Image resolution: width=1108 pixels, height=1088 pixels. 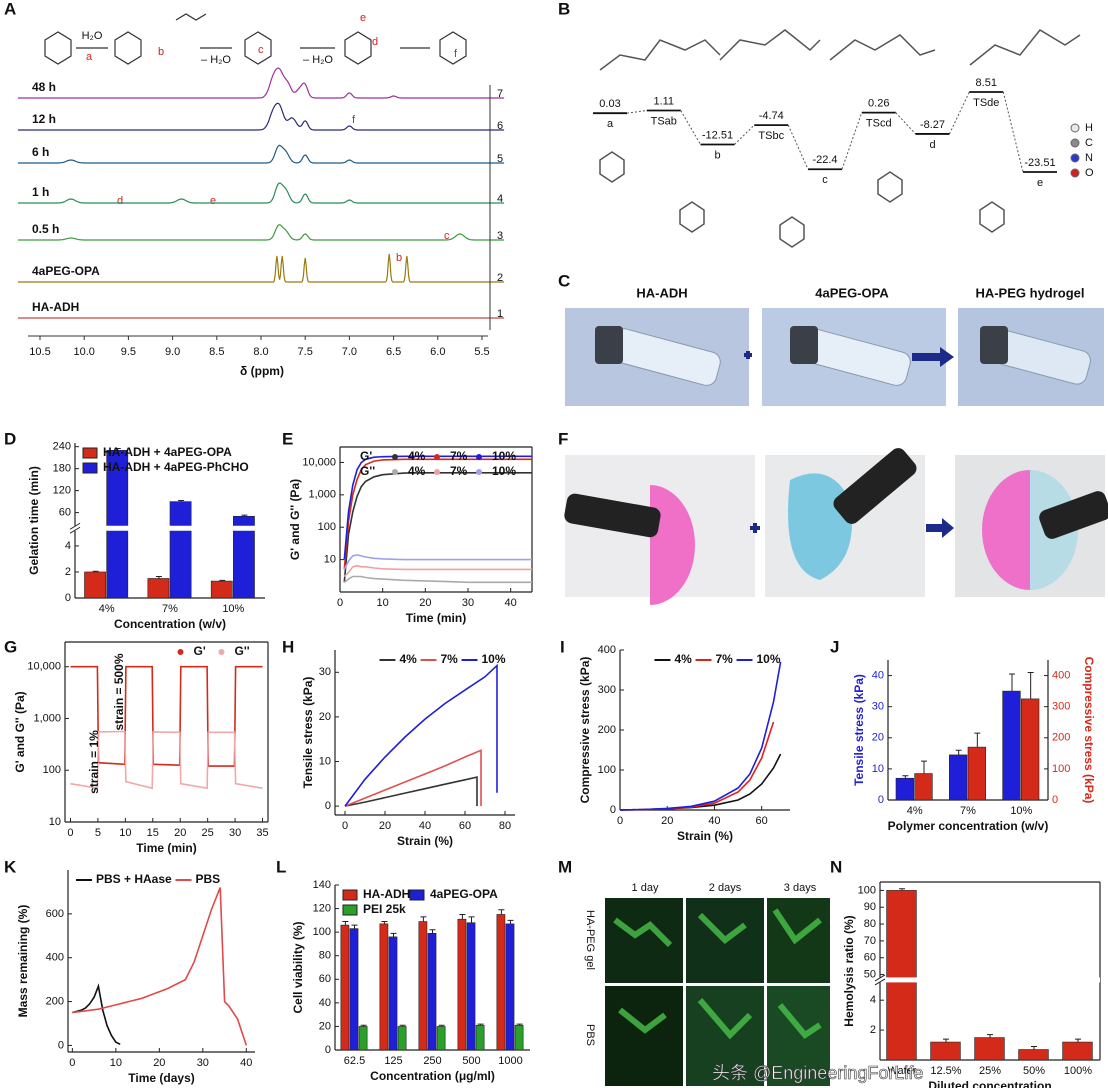 What do you see at coordinates (170, 624) in the screenshot?
I see `x-axis-label: Concentration (w/v)` at bounding box center [170, 624].